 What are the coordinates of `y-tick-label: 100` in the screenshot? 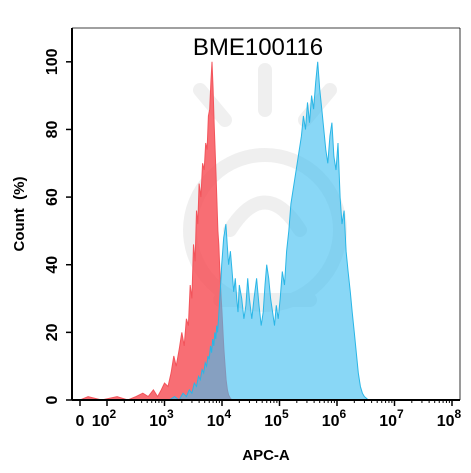 It's located at (52, 61).